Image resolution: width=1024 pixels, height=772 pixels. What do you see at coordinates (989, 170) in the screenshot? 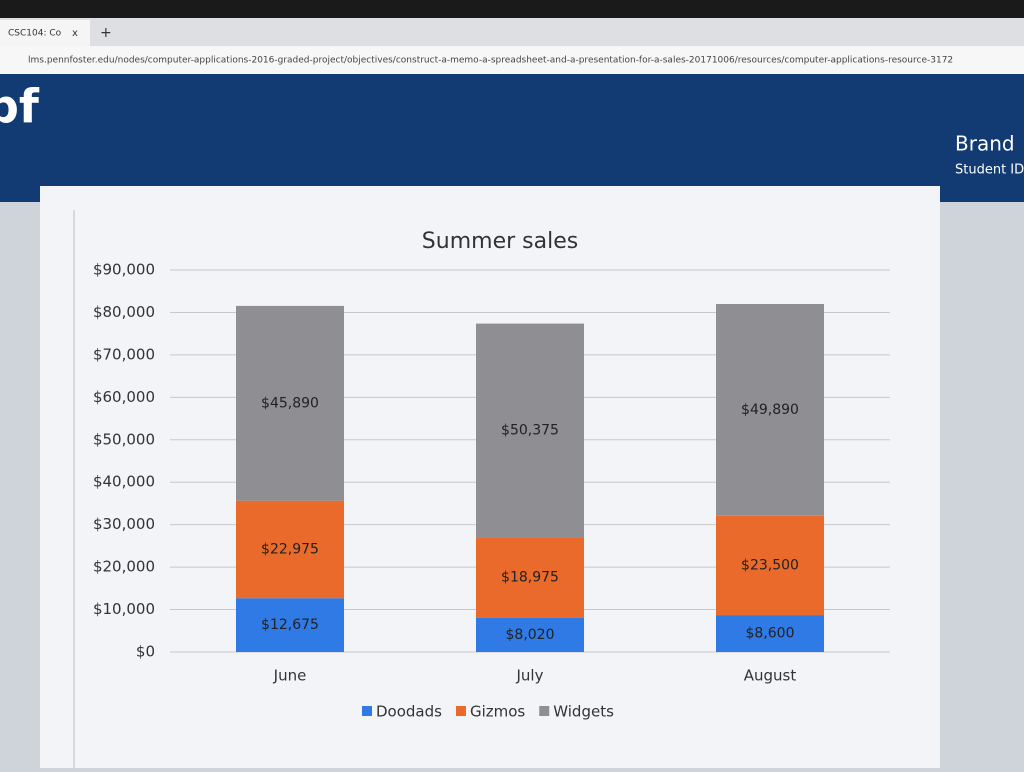
I see `user-sub: Student ID` at bounding box center [989, 170].